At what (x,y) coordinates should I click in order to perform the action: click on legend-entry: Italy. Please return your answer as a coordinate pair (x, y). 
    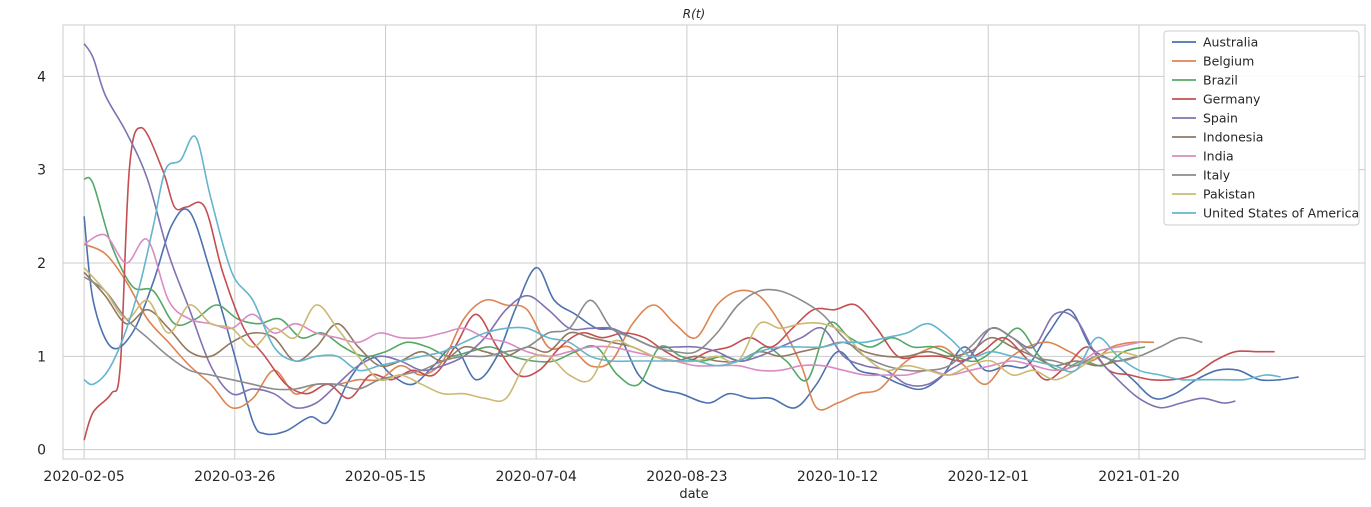
    Looking at the image, I should click on (1217, 175).